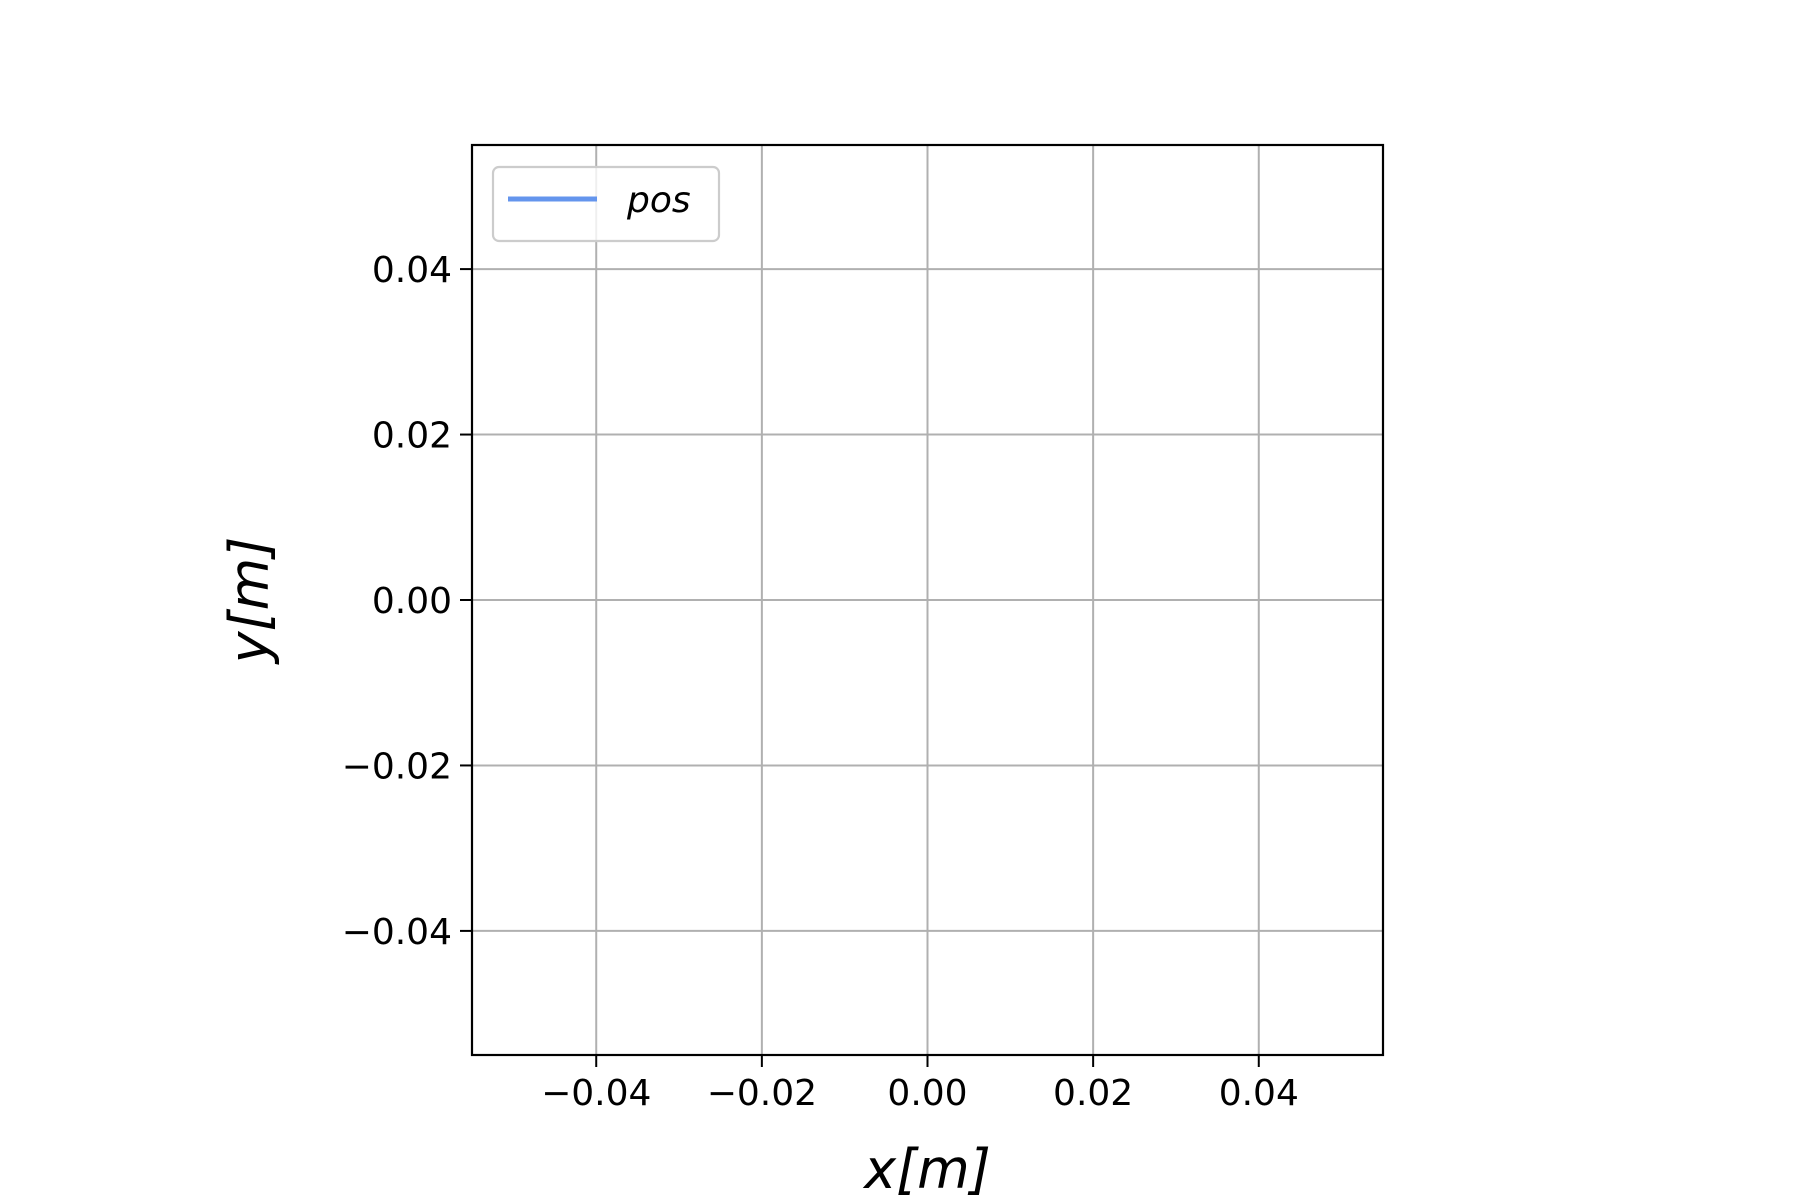  I want to click on x-axis: −0.04 −0.02 0.00 0.02 0.04, so click(920, 1084).